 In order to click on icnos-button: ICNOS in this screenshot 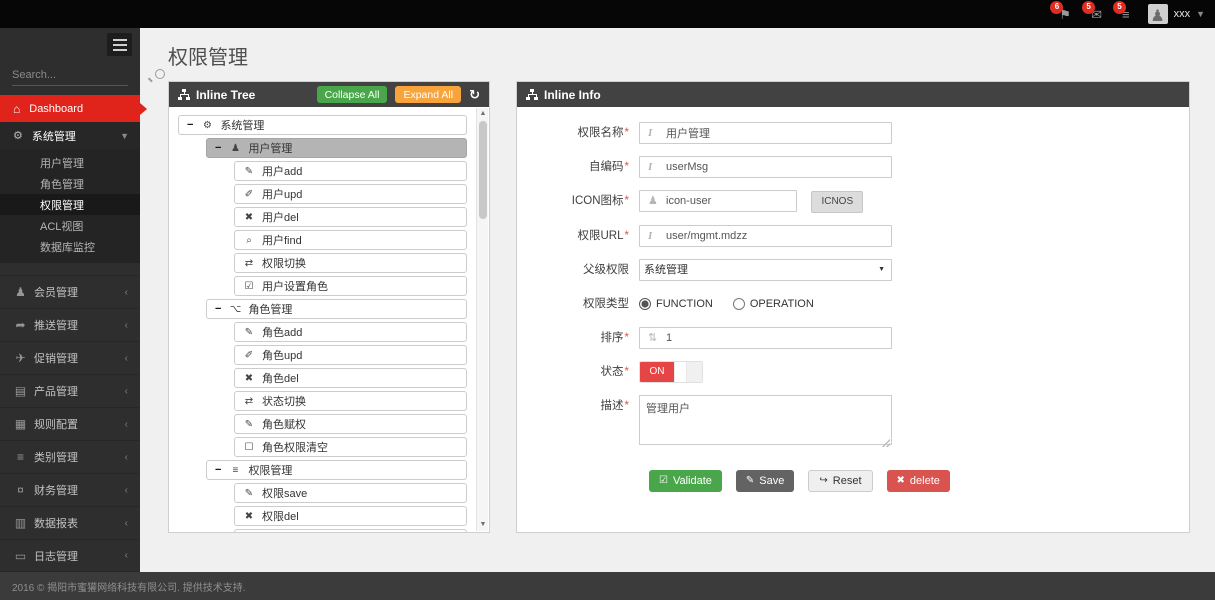, I will do `click(837, 201)`.